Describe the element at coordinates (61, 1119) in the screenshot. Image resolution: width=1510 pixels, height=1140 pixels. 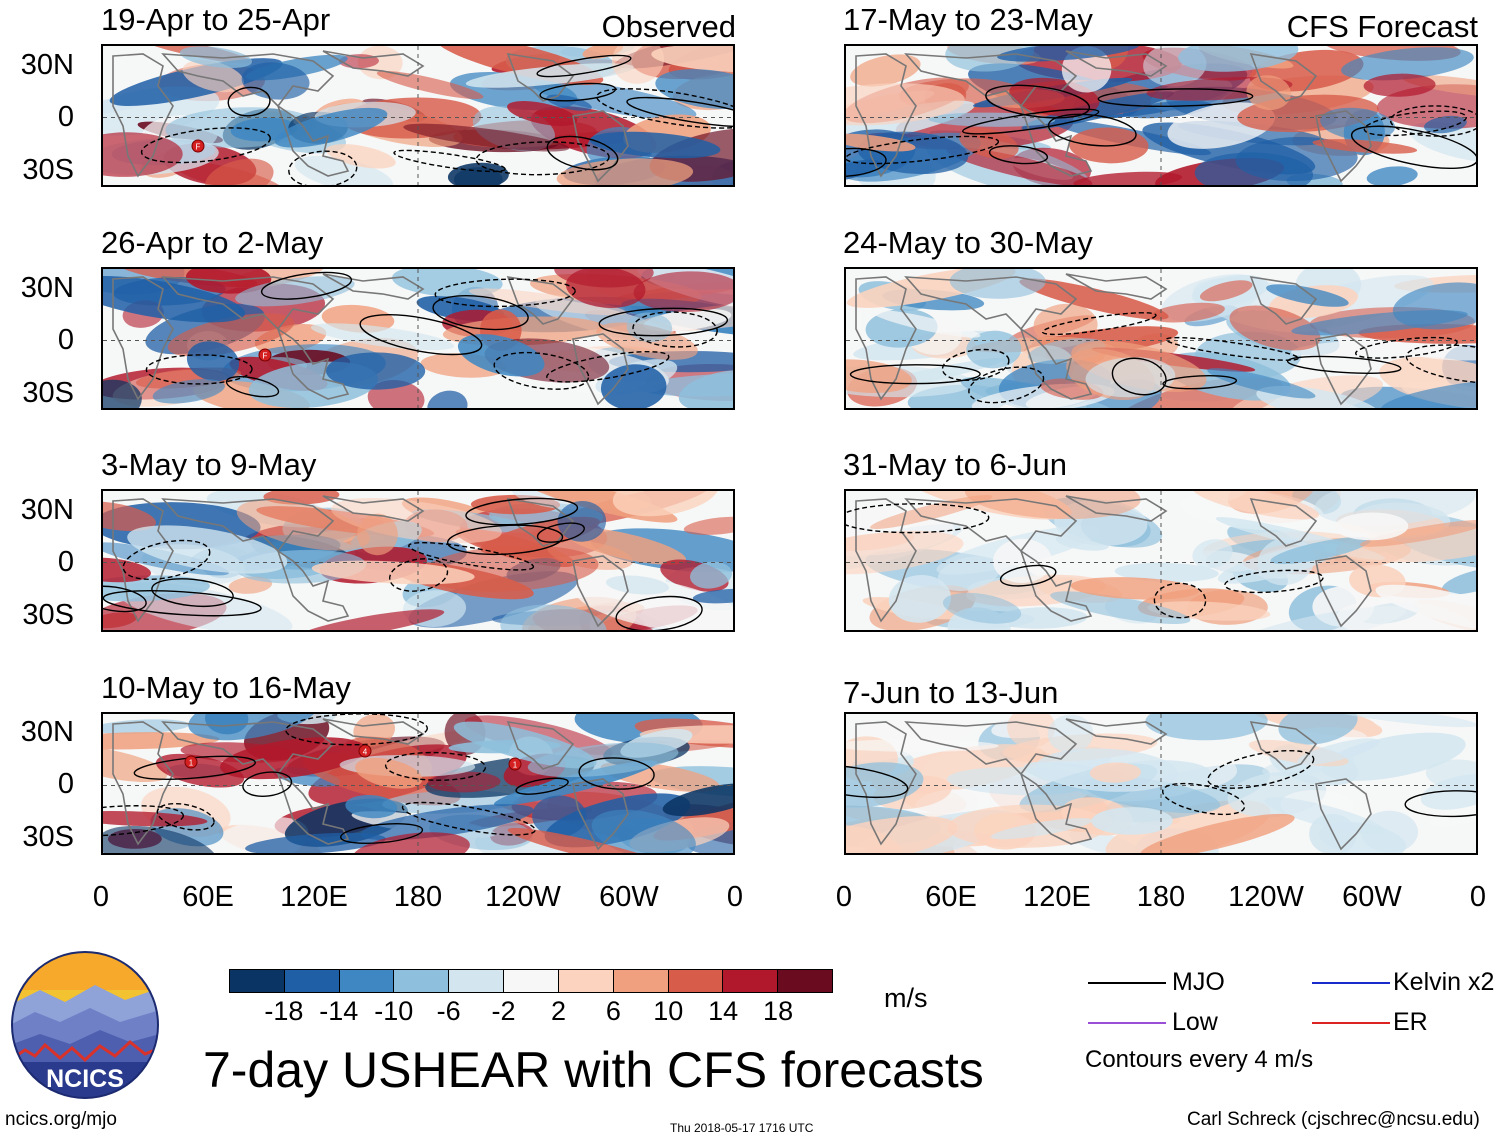
I see `site-url: ncics.org/mjo` at that location.